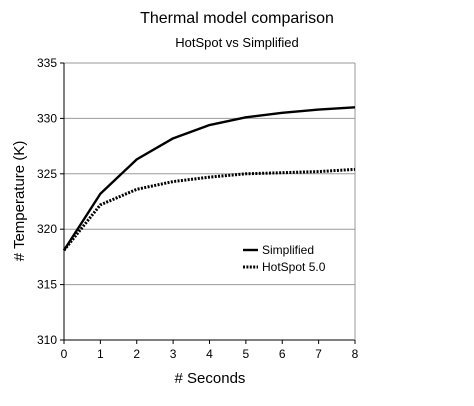  Describe the element at coordinates (47, 229) in the screenshot. I see `y-tick-label: 320` at that location.